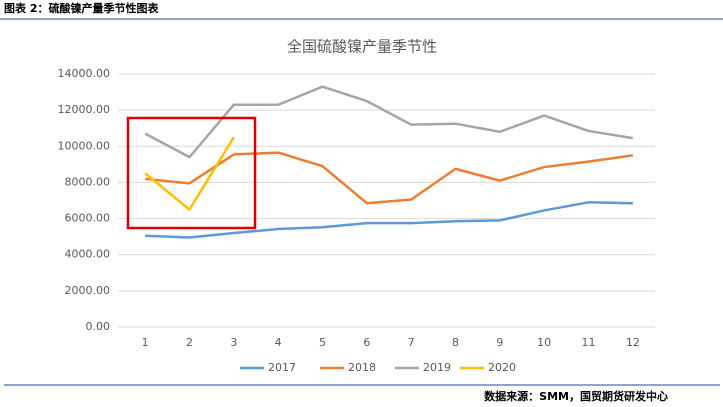 The height and width of the screenshot is (407, 723). I want to click on footer-source: 数据来源：SMM，国贸期货研发中心, so click(576, 396).